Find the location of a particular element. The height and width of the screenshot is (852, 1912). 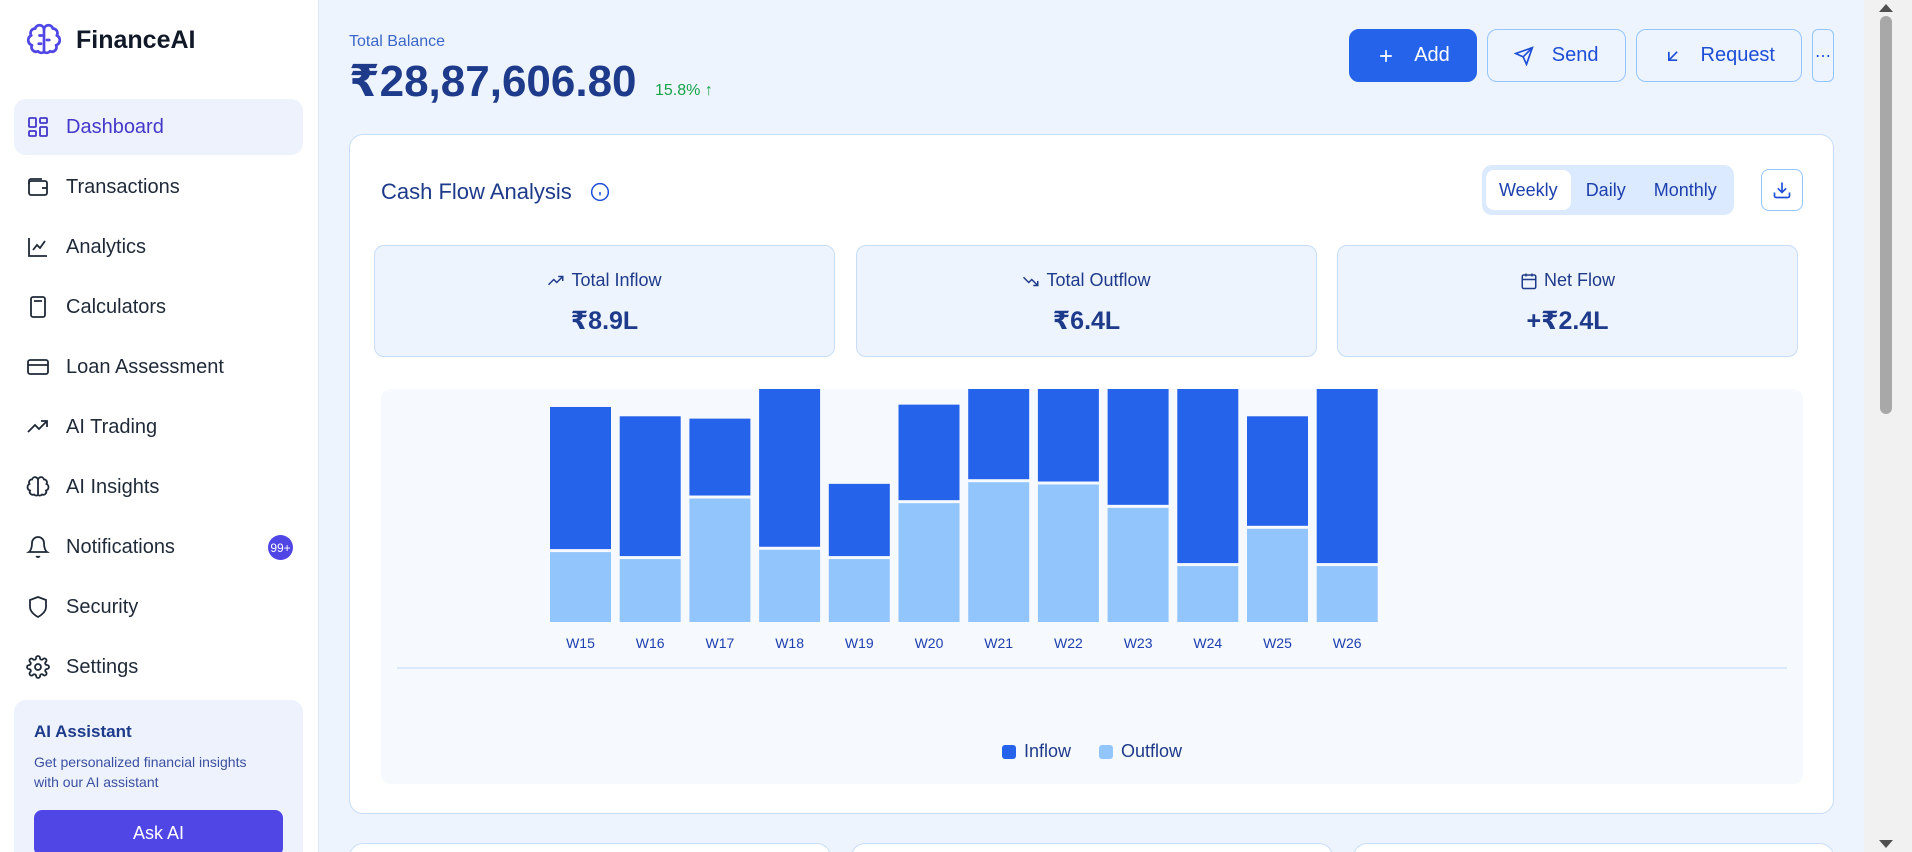

plus-icon is located at coordinates (1386, 55).